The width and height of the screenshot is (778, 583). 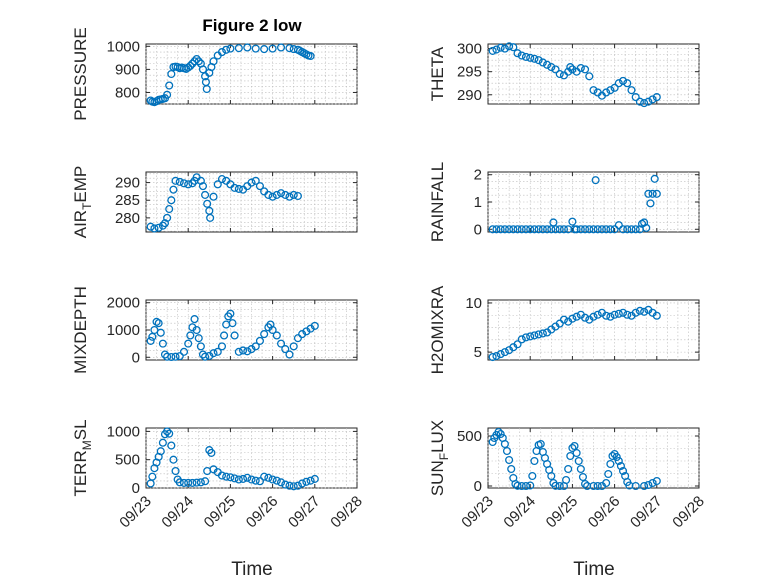 What do you see at coordinates (646, 512) in the screenshot?
I see `x-tick-label: 09/27` at bounding box center [646, 512].